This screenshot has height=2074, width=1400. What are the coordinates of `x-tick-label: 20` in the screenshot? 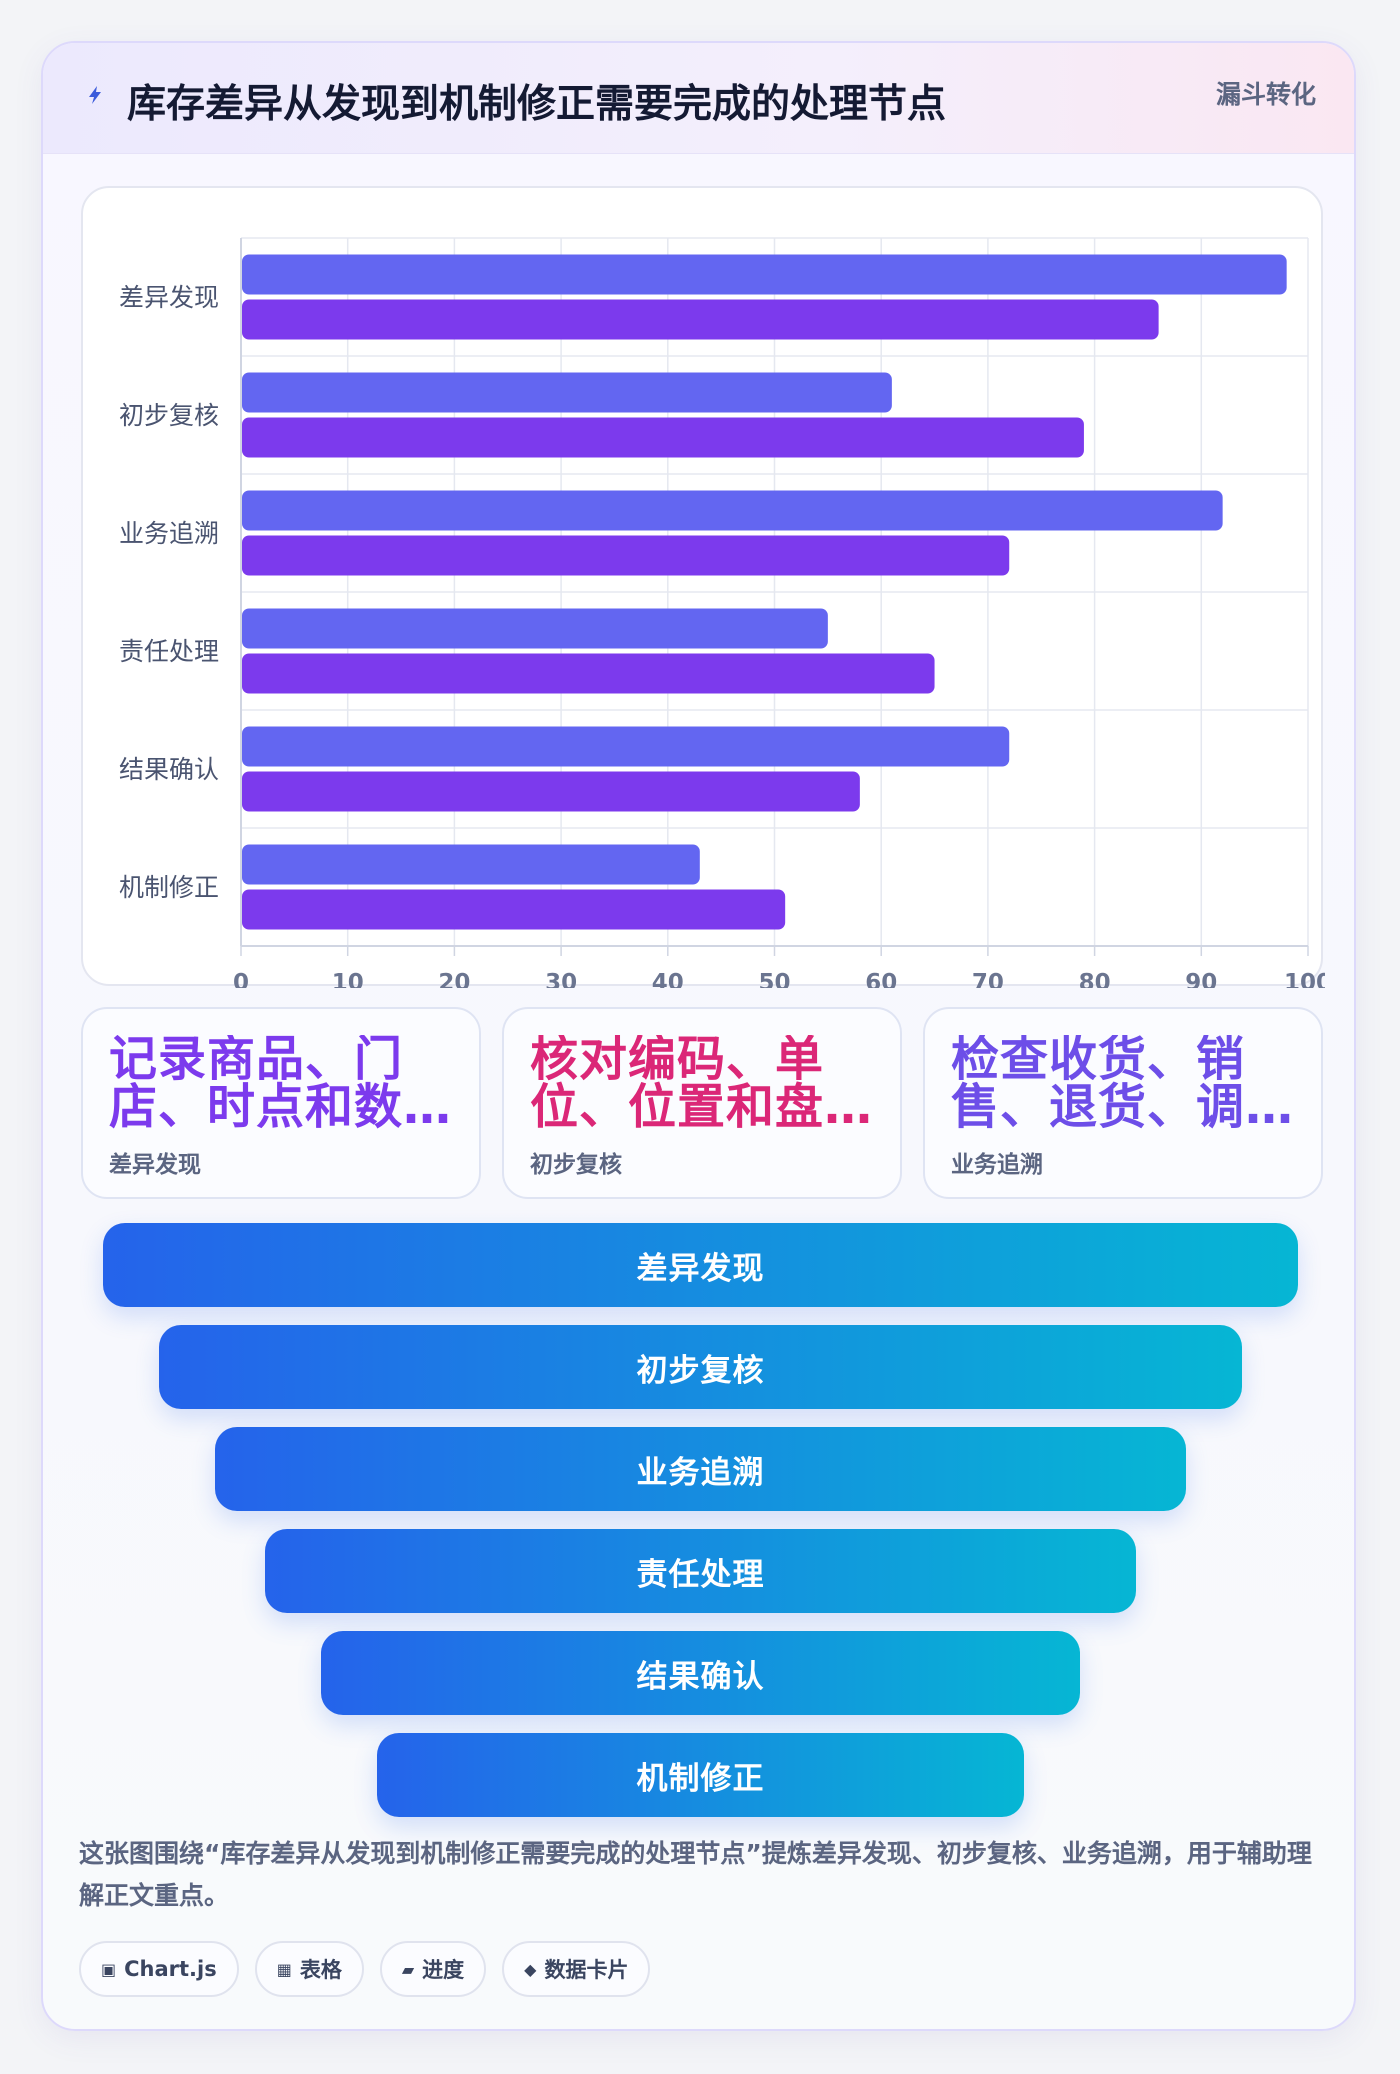 It's located at (454, 979).